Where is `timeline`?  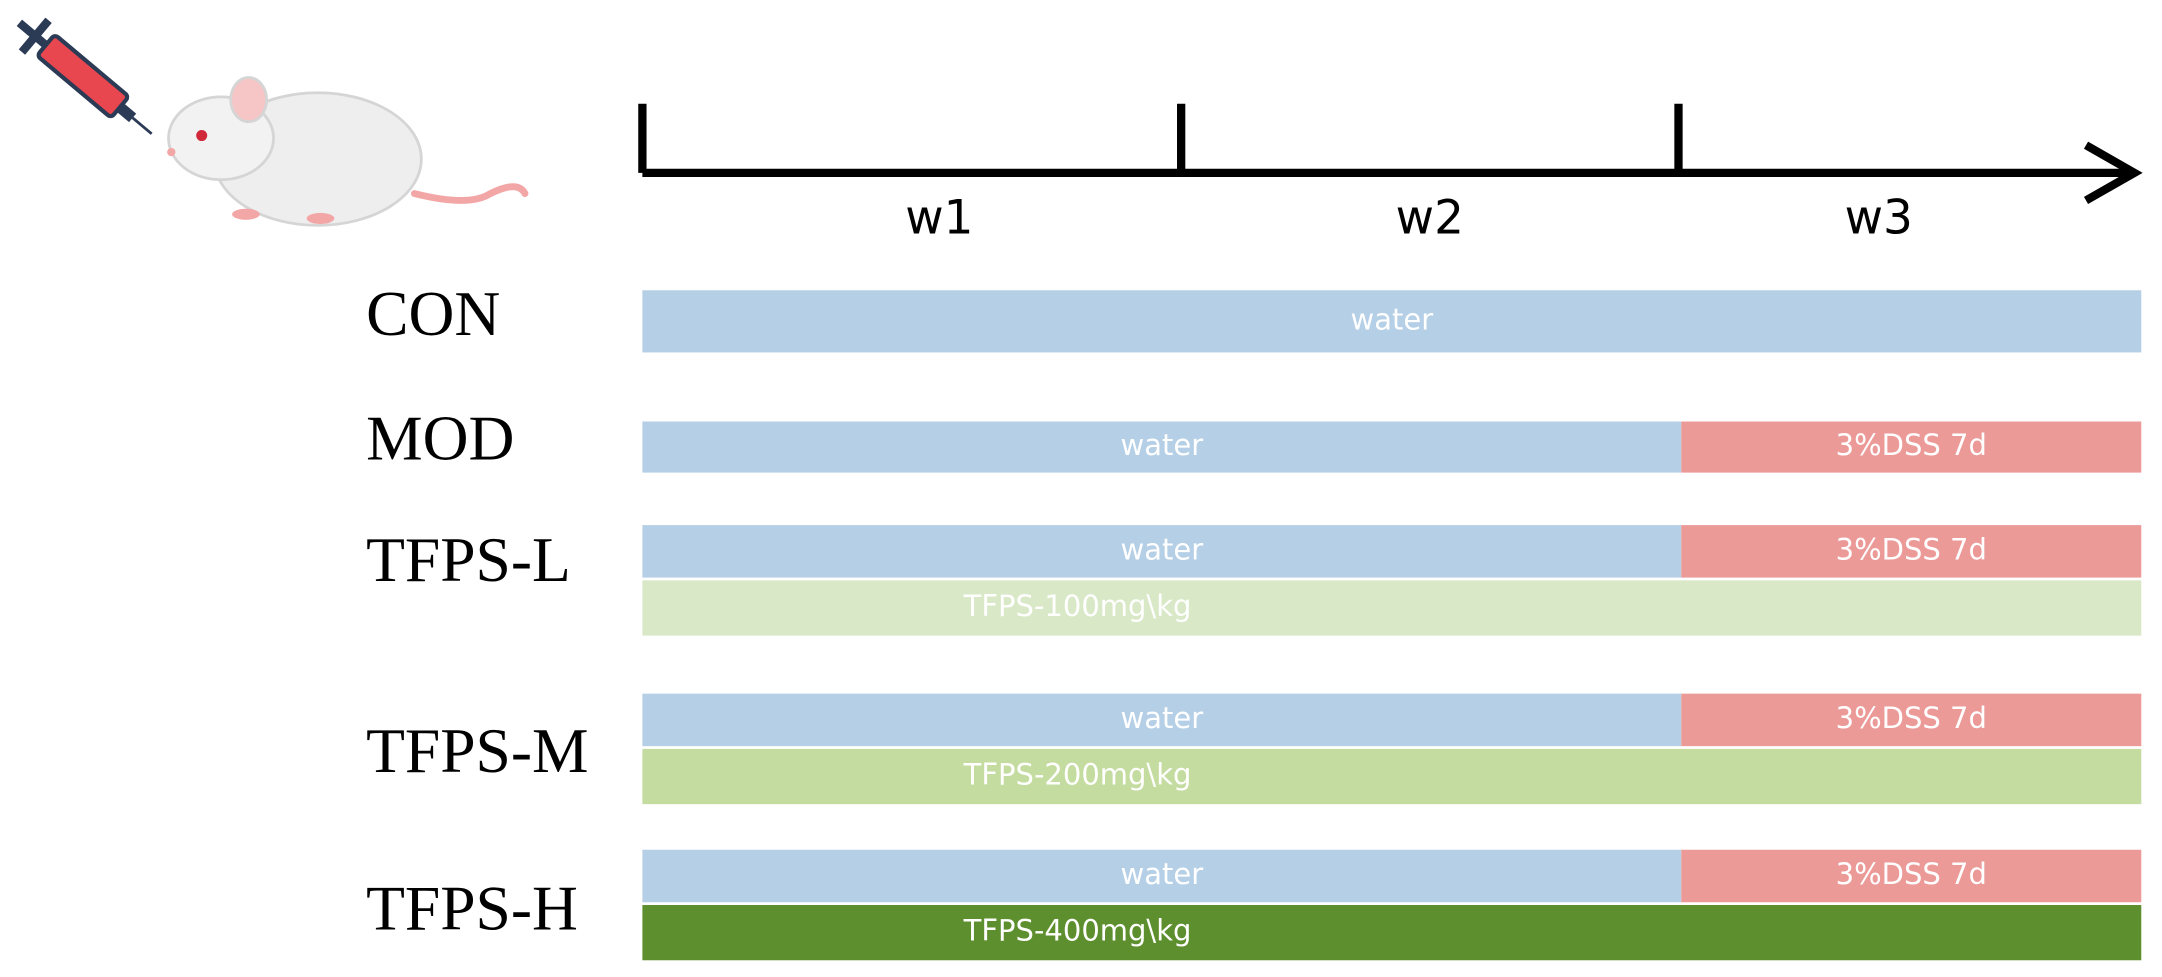 timeline is located at coordinates (1390, 154).